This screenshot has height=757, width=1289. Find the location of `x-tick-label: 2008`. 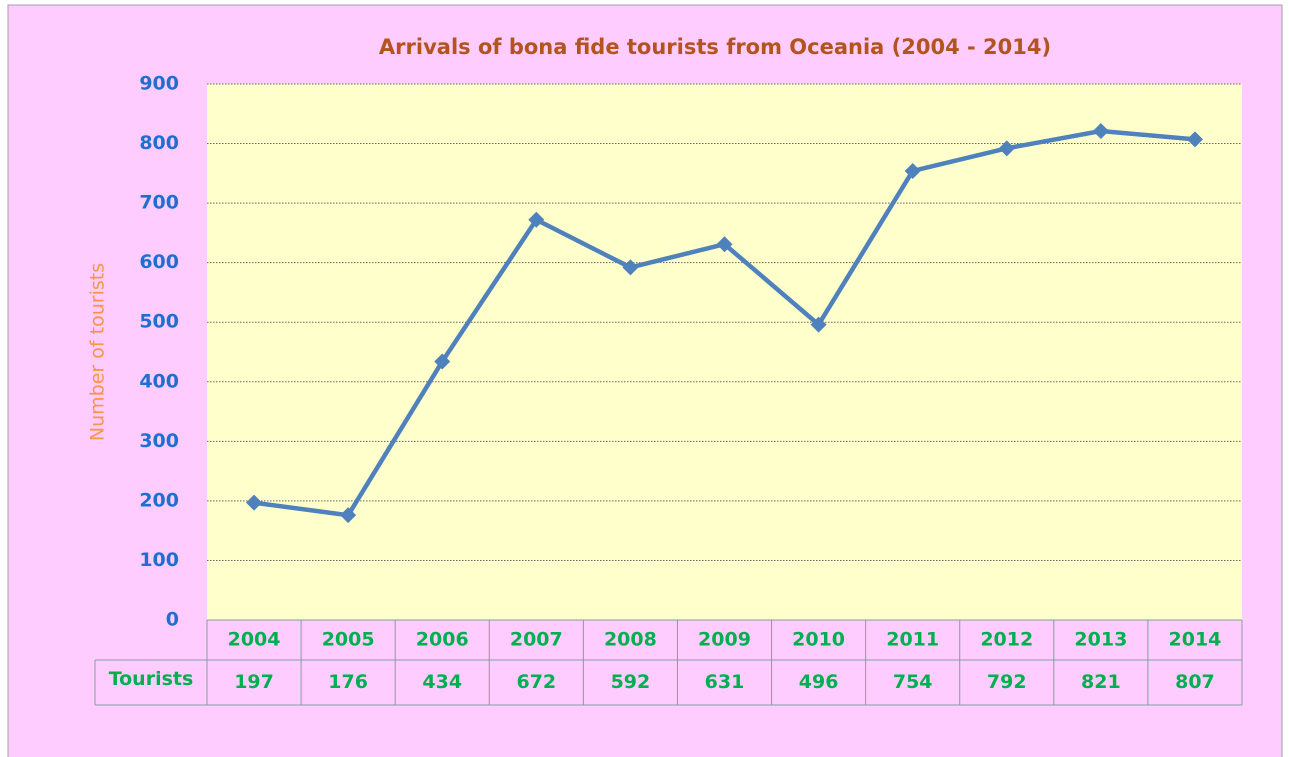

x-tick-label: 2008 is located at coordinates (630, 640).